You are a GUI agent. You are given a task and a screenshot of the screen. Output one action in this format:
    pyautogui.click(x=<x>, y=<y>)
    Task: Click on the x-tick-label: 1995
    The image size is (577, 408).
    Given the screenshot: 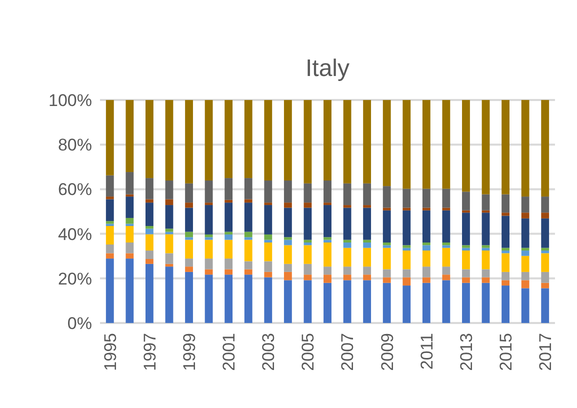 What is the action you would take?
    pyautogui.click(x=110, y=352)
    